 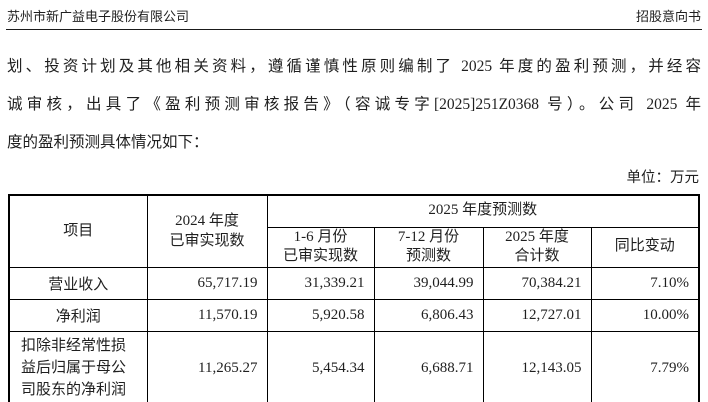 What do you see at coordinates (537, 247) in the screenshot?
I see `col-header-2025-total: 2025 年度 合计数` at bounding box center [537, 247].